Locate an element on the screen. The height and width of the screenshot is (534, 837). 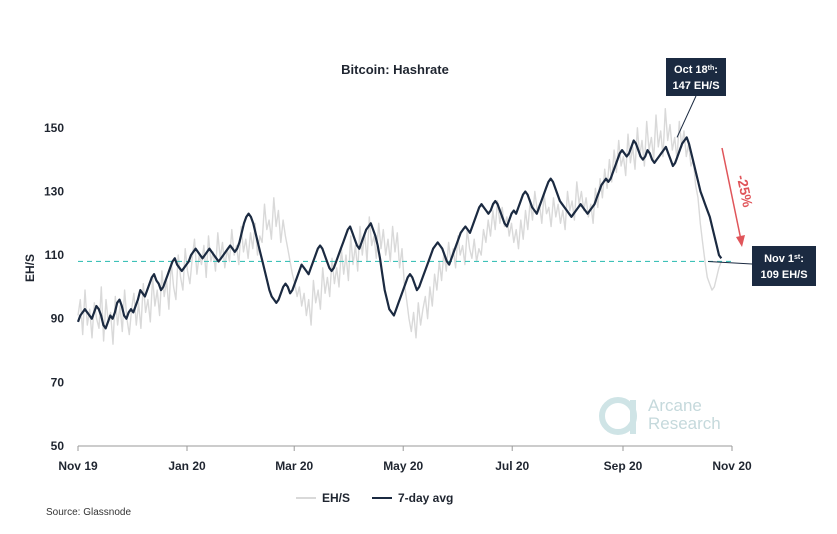
end-callout-value: 109 EH/S is located at coordinates (783, 275).